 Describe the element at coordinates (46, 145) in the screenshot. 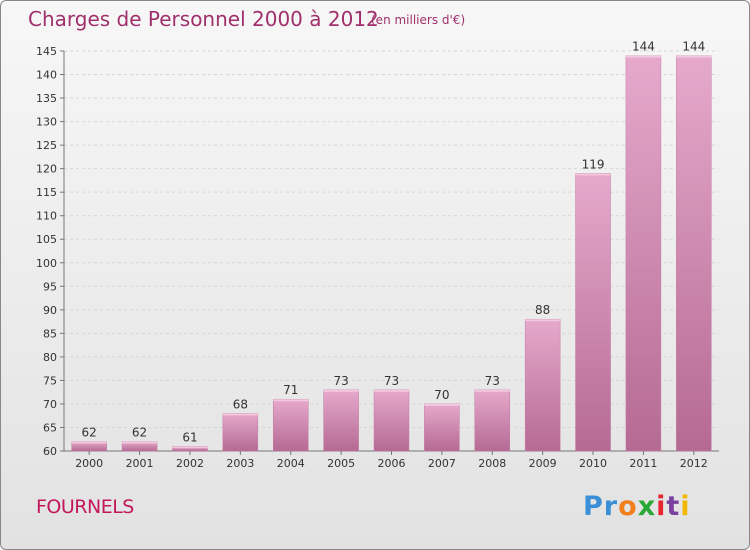

I see `y-tick-label: 125` at that location.